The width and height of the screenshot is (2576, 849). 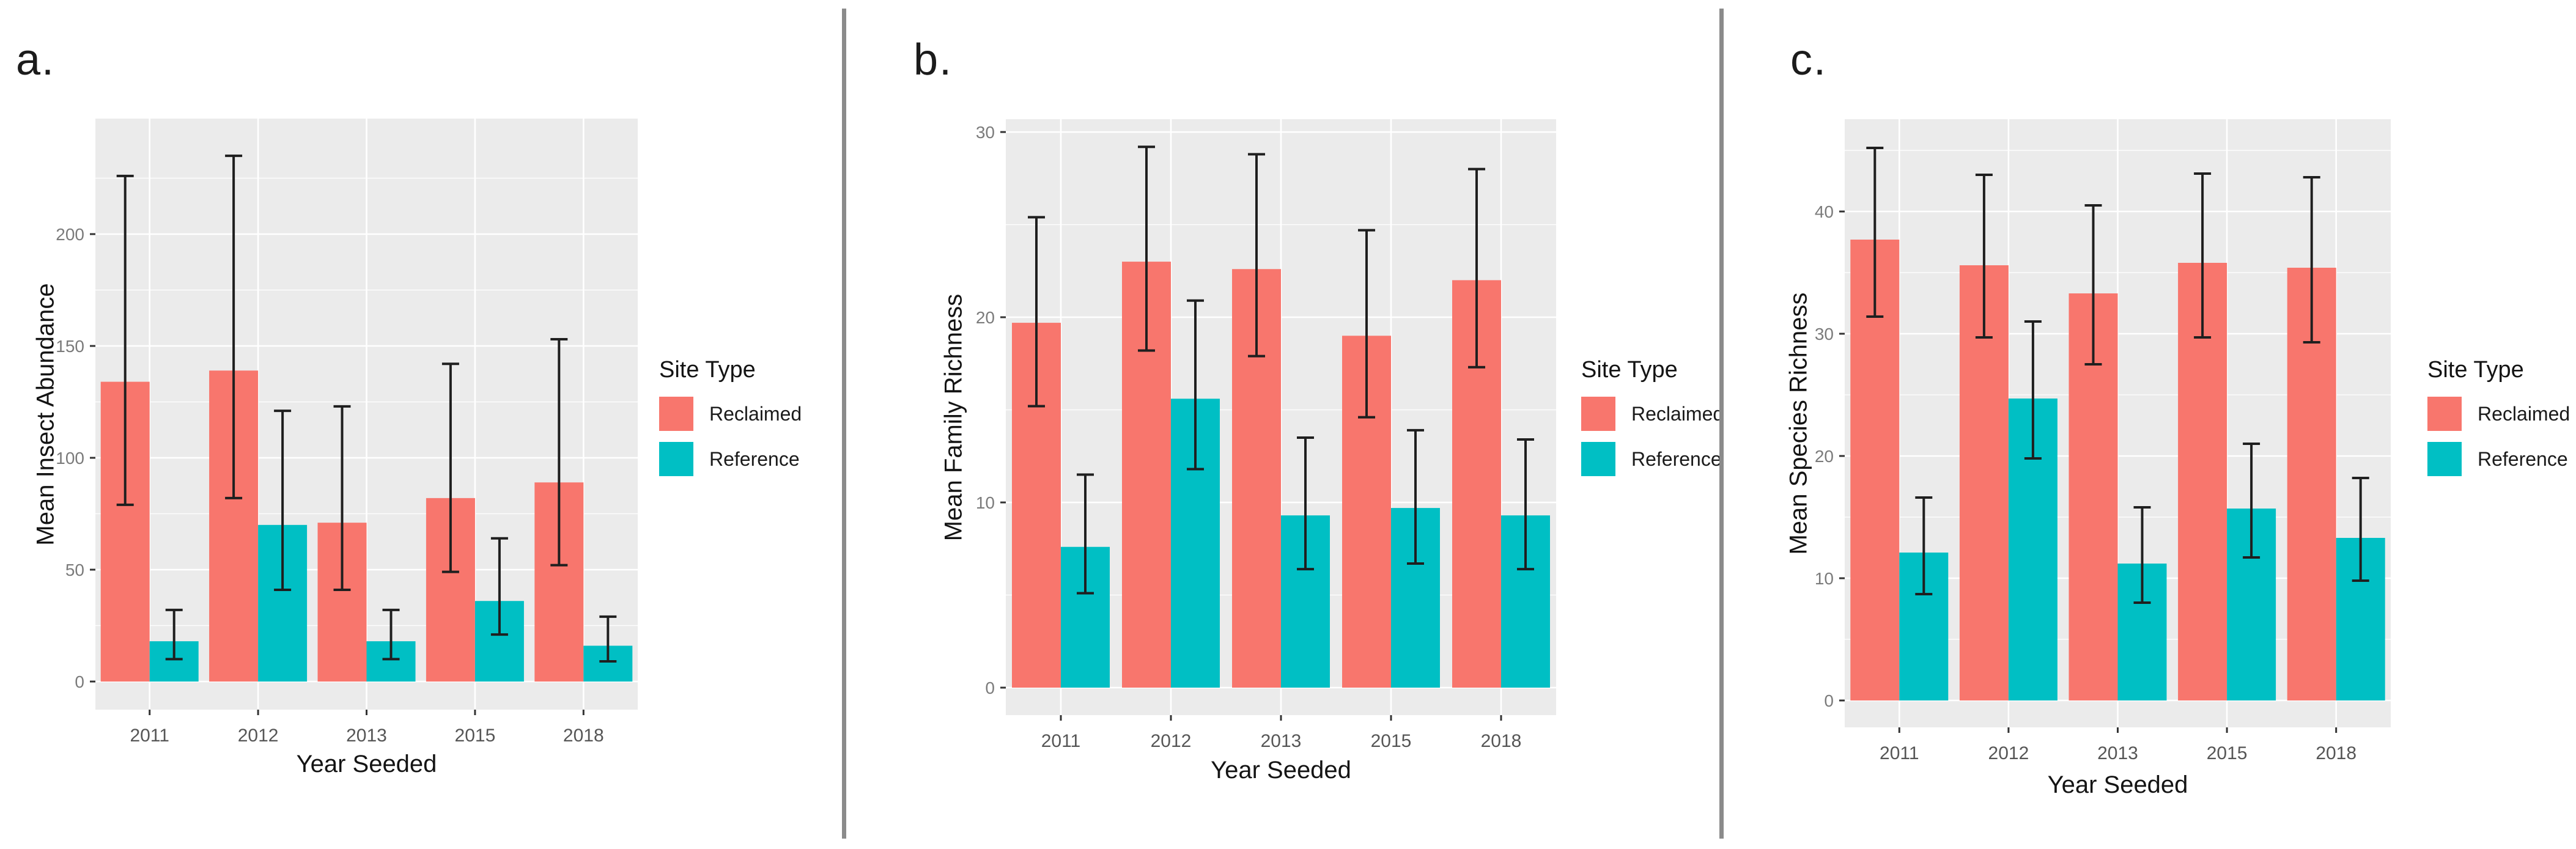 I want to click on legend-b: Site Type Reclaimed Reference, so click(x=1652, y=422).